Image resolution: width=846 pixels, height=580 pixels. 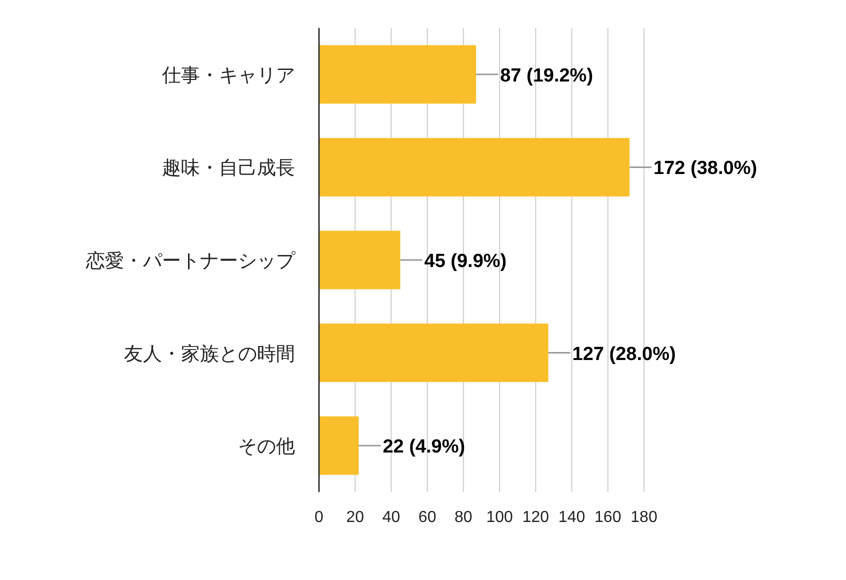 What do you see at coordinates (572, 517) in the screenshot?
I see `x-tick-label: 140` at bounding box center [572, 517].